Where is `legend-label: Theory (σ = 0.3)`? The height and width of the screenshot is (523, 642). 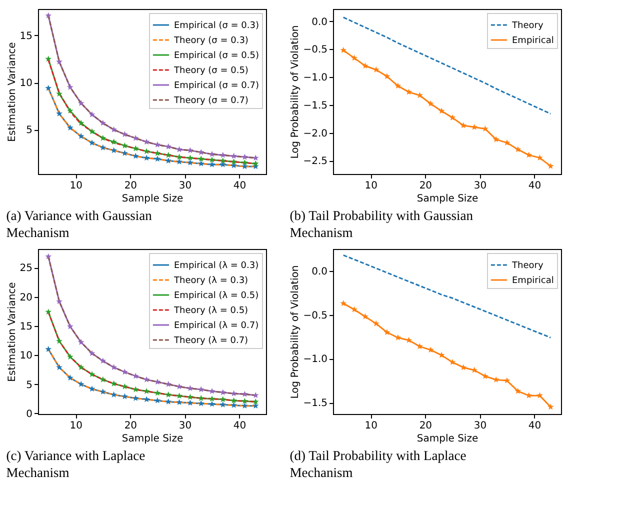
legend-label: Theory (σ = 0.3) is located at coordinates (210, 41).